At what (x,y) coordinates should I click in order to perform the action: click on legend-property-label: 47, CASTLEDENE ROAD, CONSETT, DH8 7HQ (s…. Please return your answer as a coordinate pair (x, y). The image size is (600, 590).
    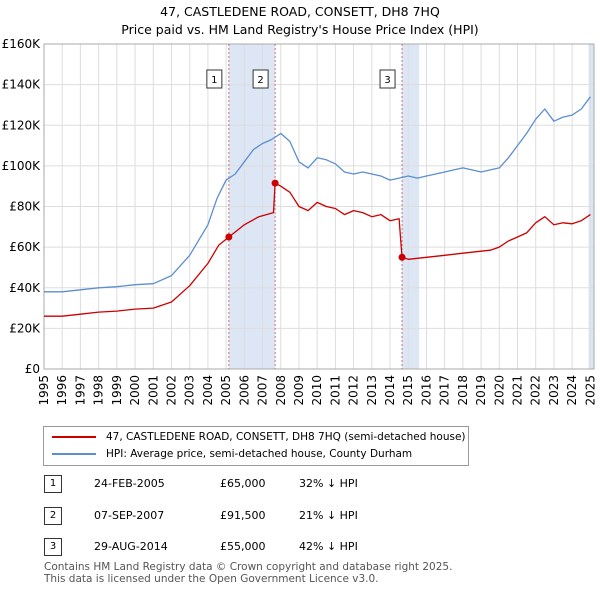
    Looking at the image, I should click on (286, 437).